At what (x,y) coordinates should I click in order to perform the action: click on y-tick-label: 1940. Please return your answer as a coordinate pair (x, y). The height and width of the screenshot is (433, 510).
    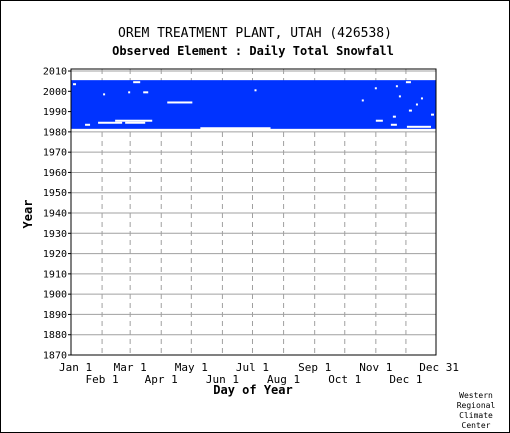
    Looking at the image, I should click on (55, 214).